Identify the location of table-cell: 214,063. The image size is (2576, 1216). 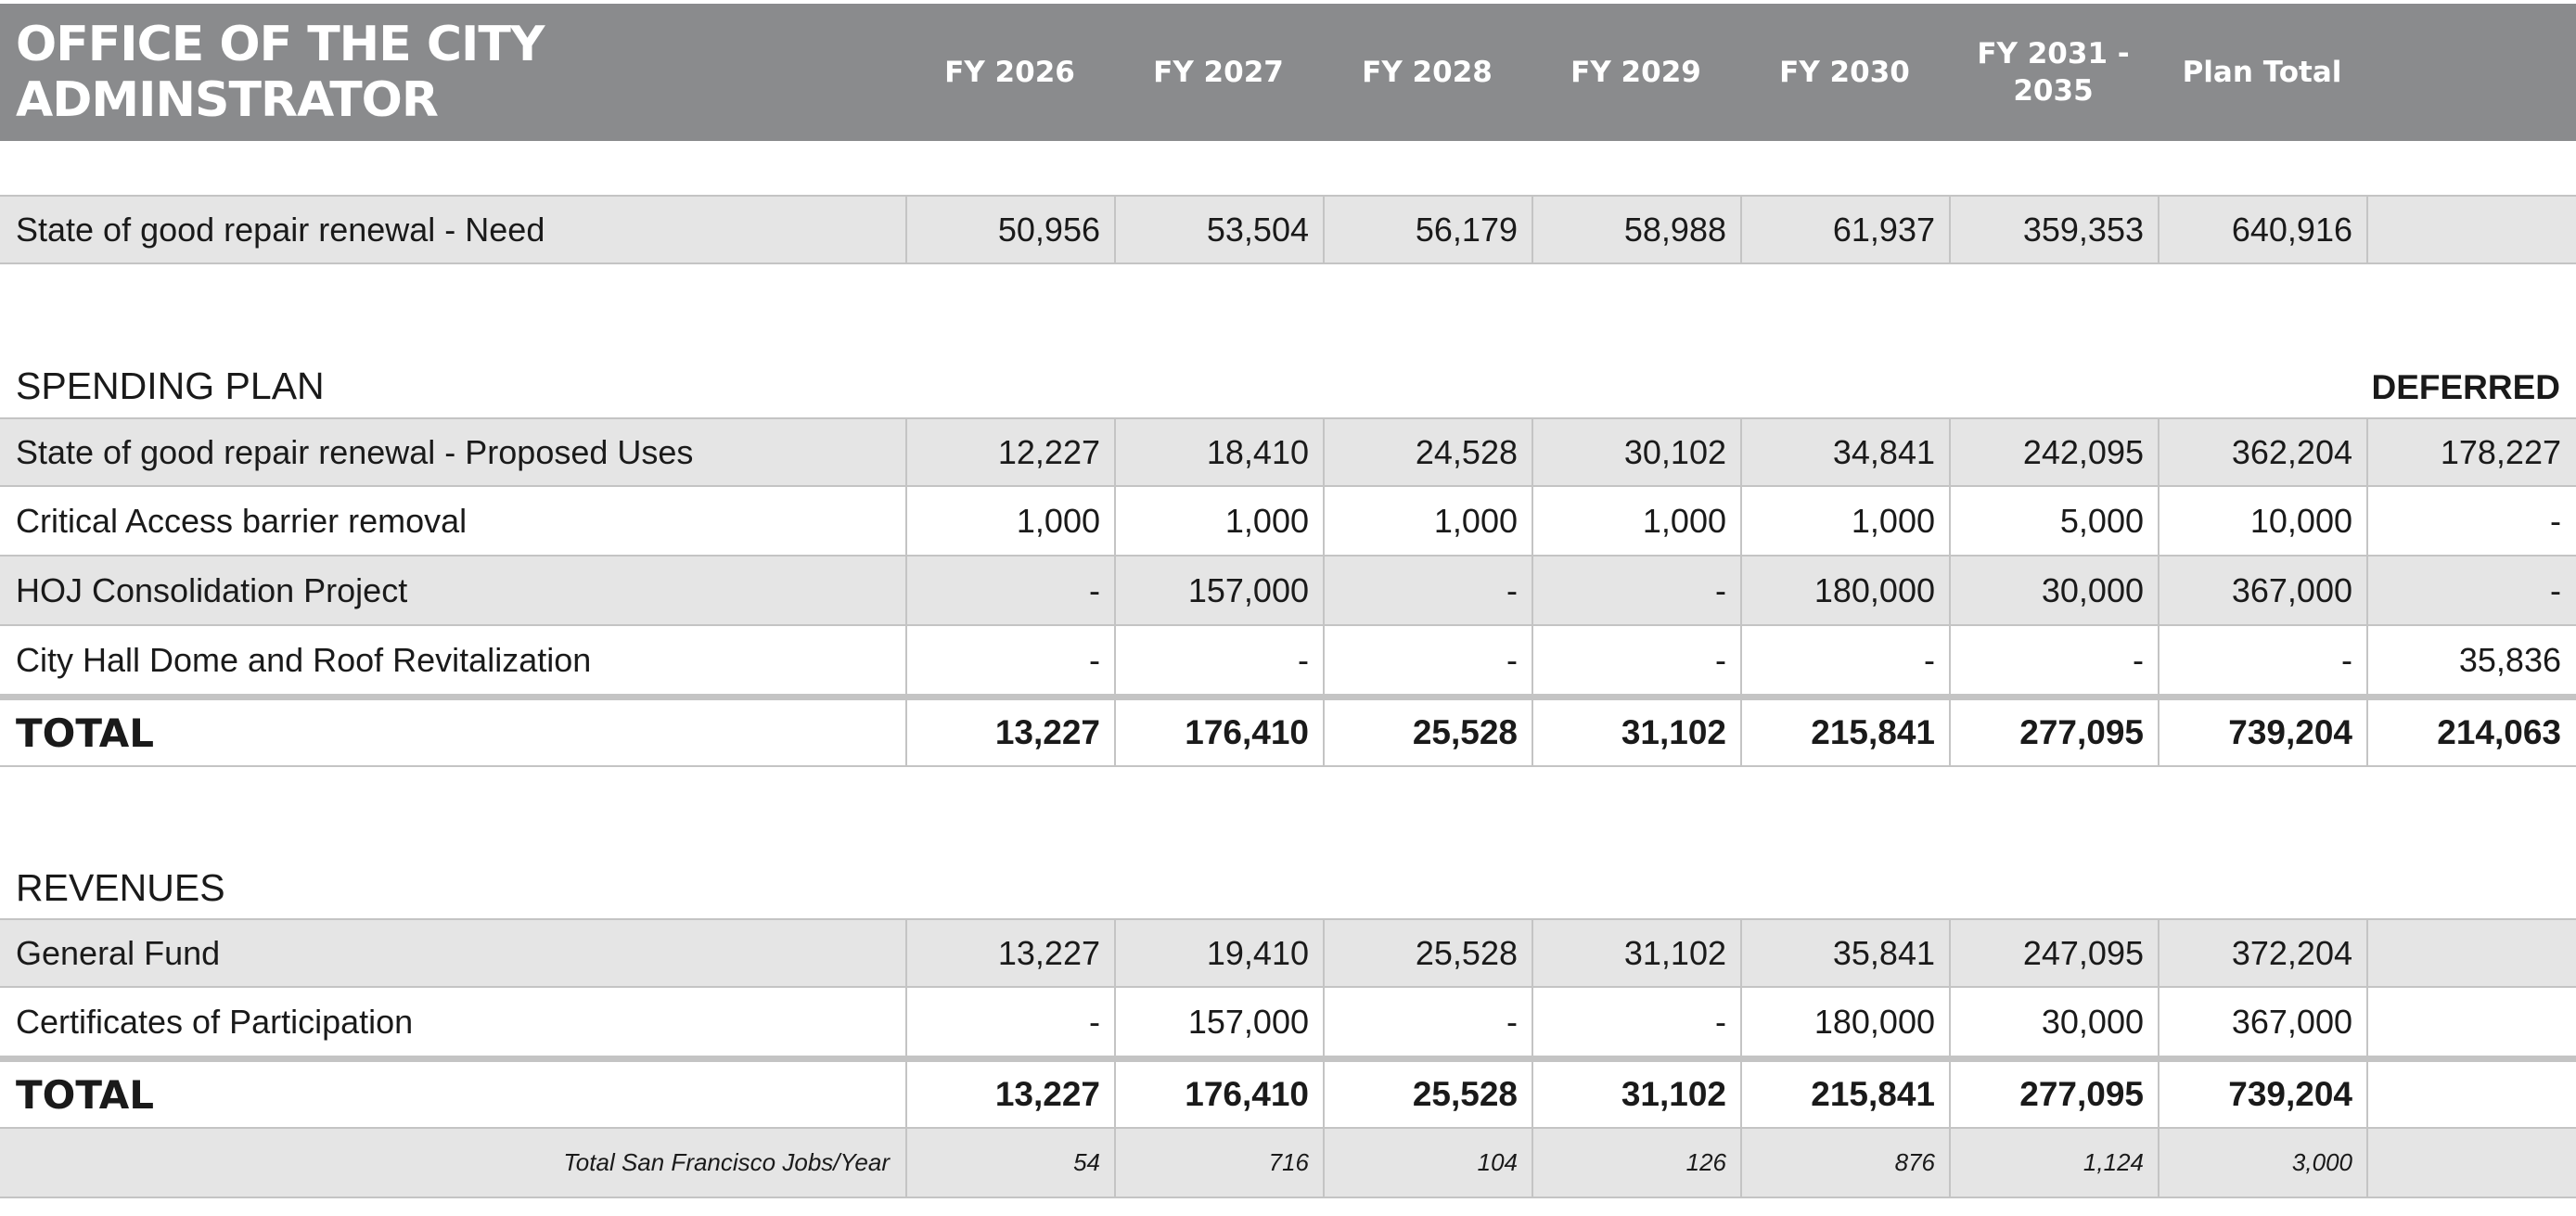
(2470, 732).